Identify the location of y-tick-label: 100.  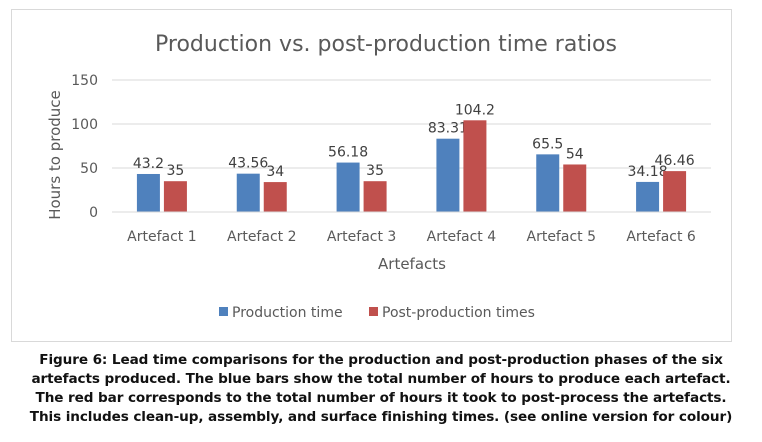
(84, 125).